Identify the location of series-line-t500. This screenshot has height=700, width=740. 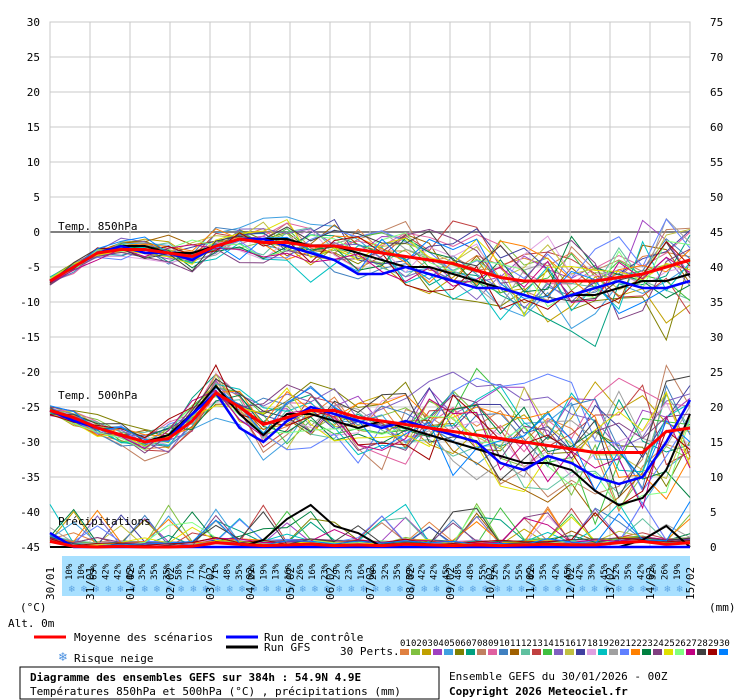
(370, 422).